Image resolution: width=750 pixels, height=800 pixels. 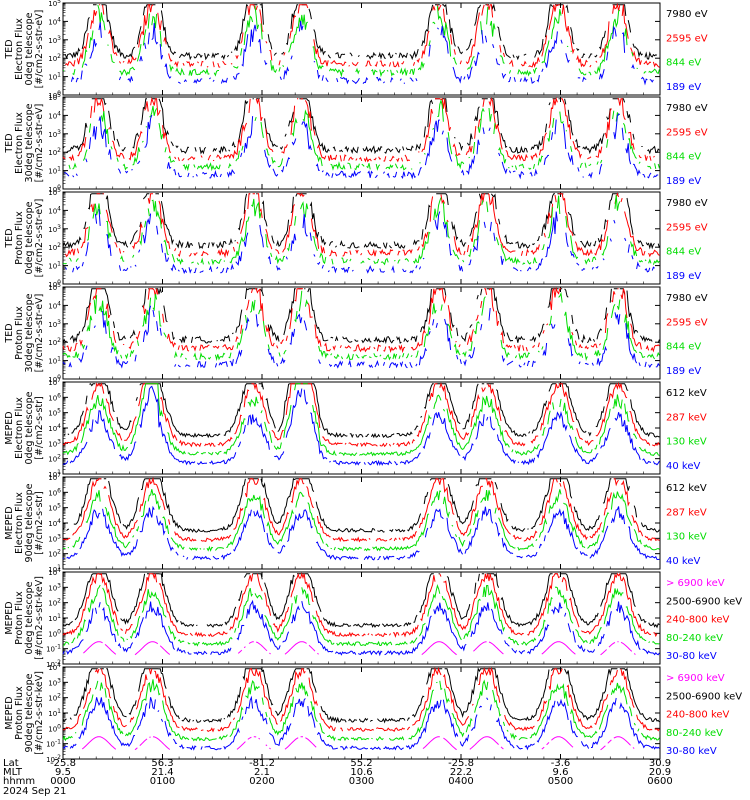 What do you see at coordinates (686, 393) in the screenshot?
I see `legend-entry: 612 keV` at bounding box center [686, 393].